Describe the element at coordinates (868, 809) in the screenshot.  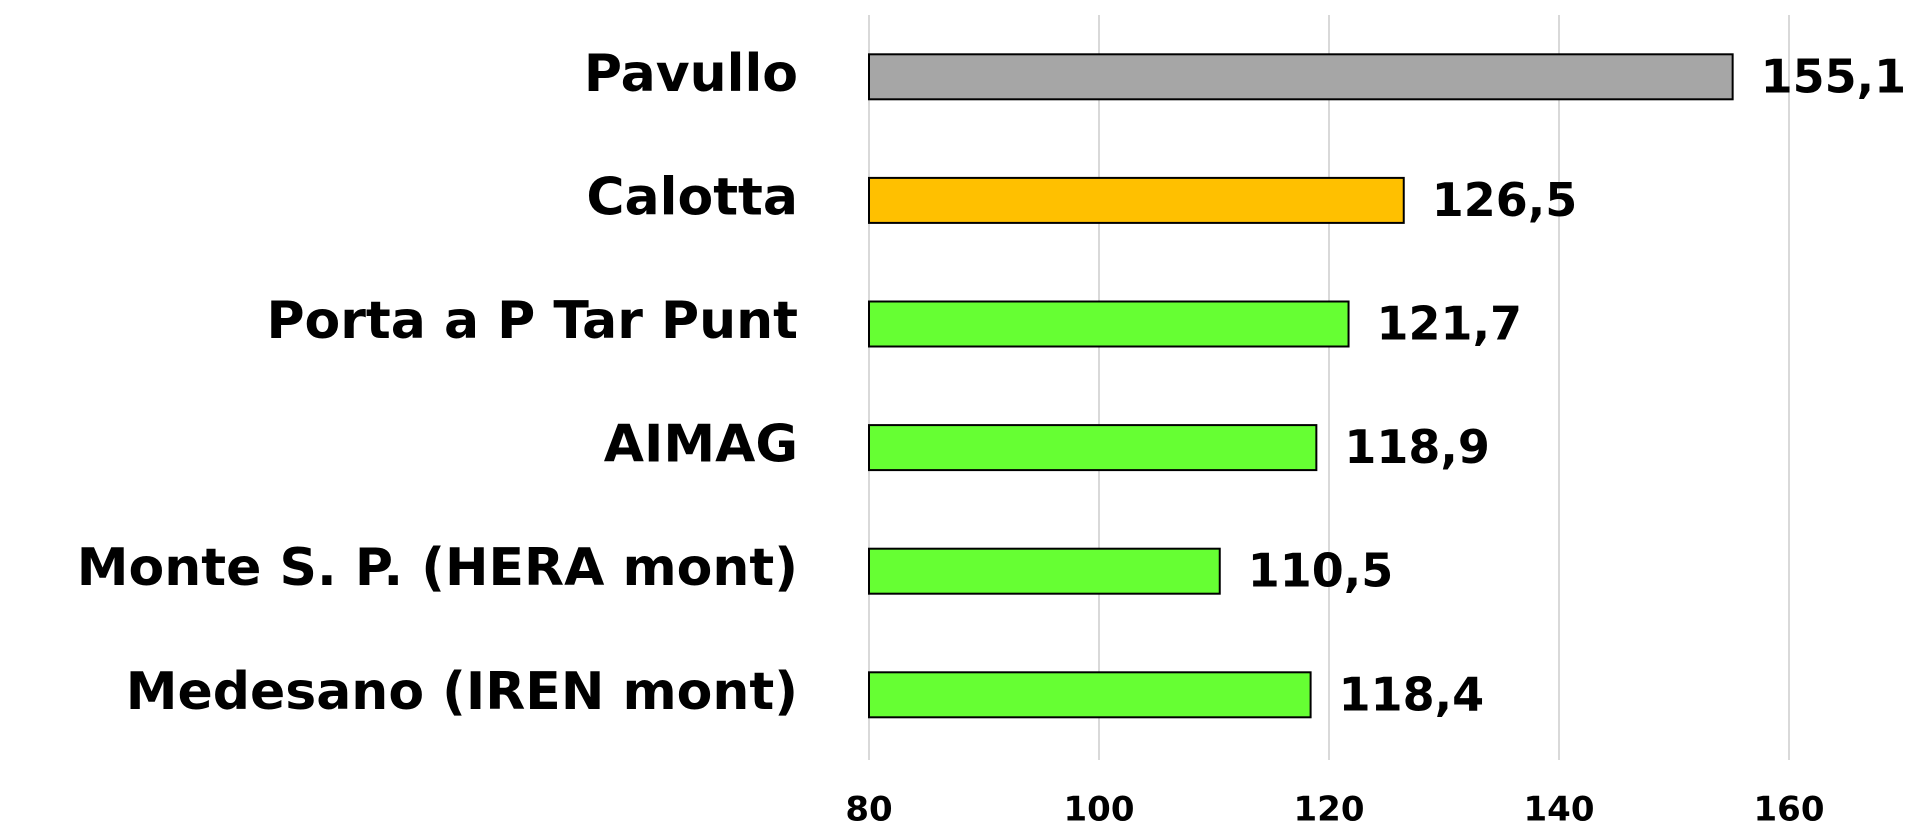
I see `x-tick-label: 80` at that location.